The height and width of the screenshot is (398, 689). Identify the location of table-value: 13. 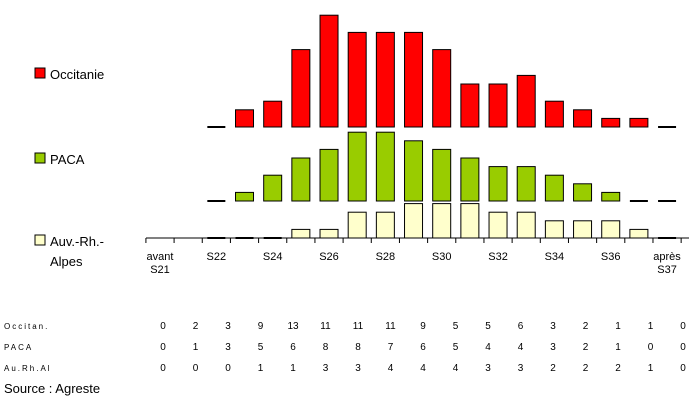
(293, 326).